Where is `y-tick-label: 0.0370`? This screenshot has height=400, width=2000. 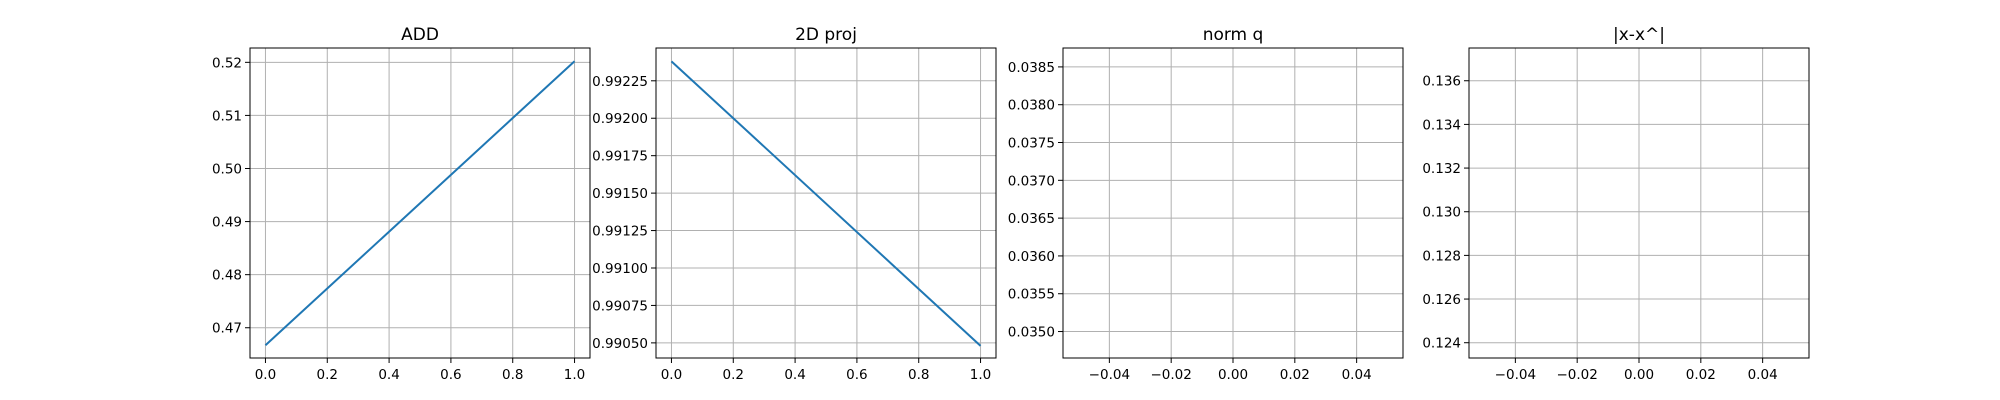
y-tick-label: 0.0370 is located at coordinates (1031, 181).